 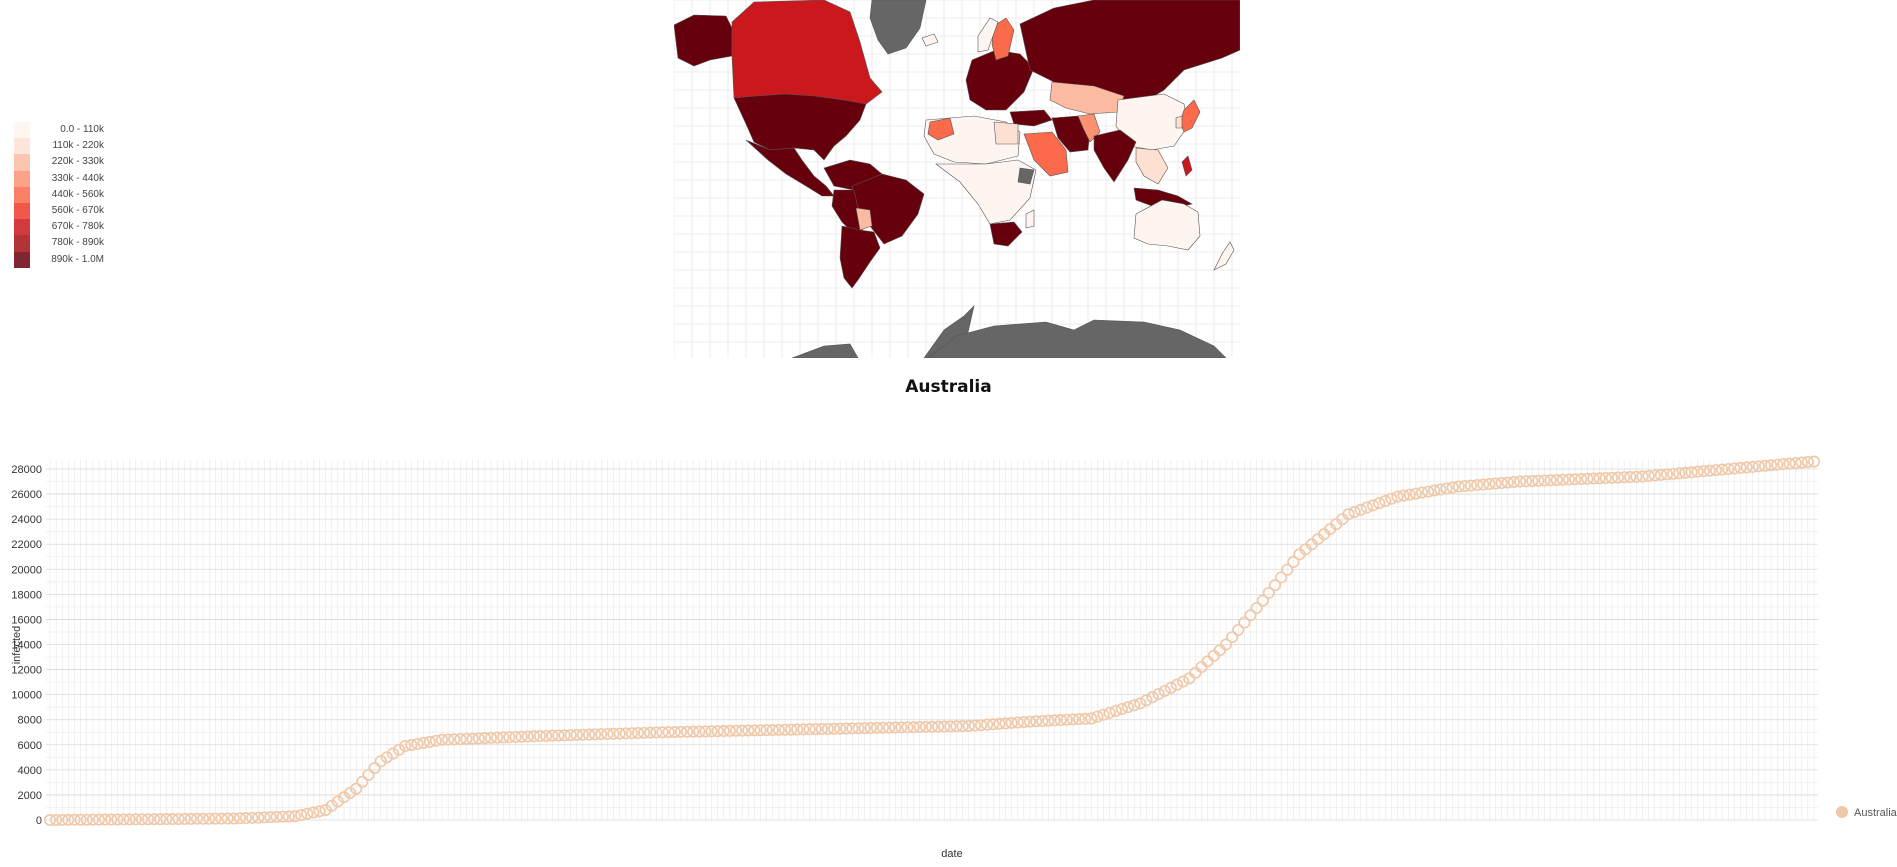 What do you see at coordinates (1224, 256) in the screenshot?
I see `country-new-zealand` at bounding box center [1224, 256].